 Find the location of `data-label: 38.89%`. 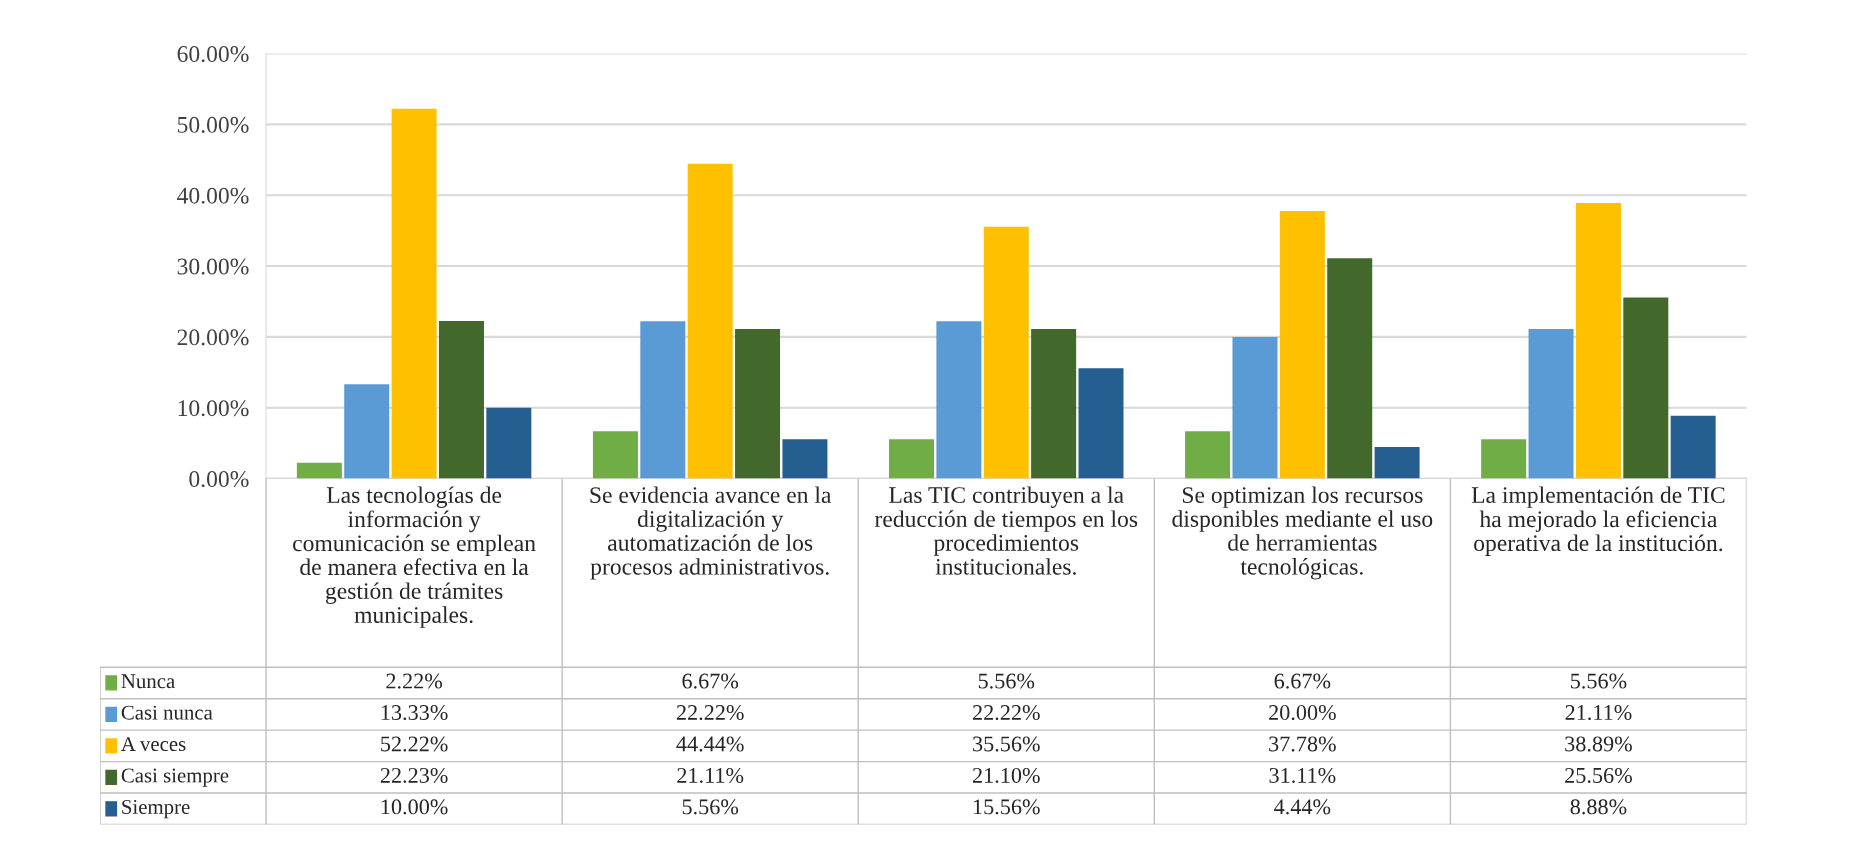

data-label: 38.89% is located at coordinates (1598, 744).